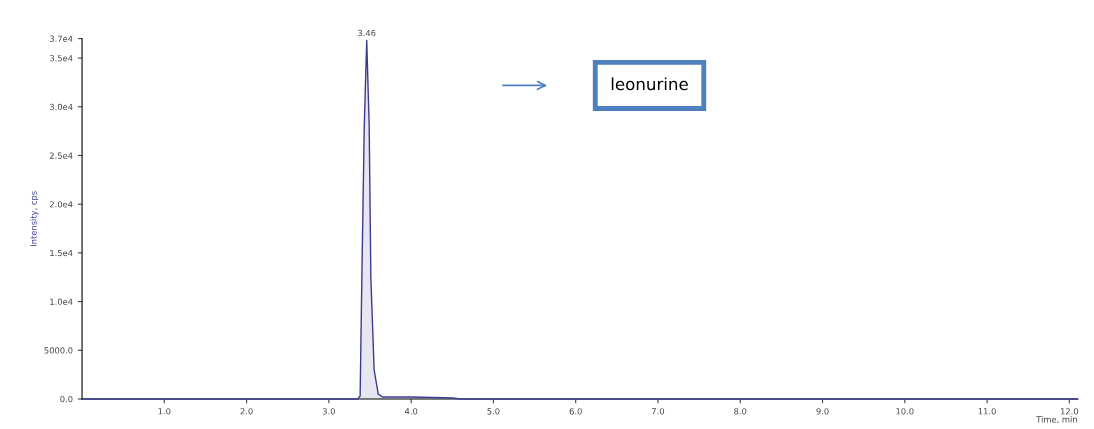 The image size is (1094, 429). I want to click on y-tick-label: 1.0e4, so click(61, 301).